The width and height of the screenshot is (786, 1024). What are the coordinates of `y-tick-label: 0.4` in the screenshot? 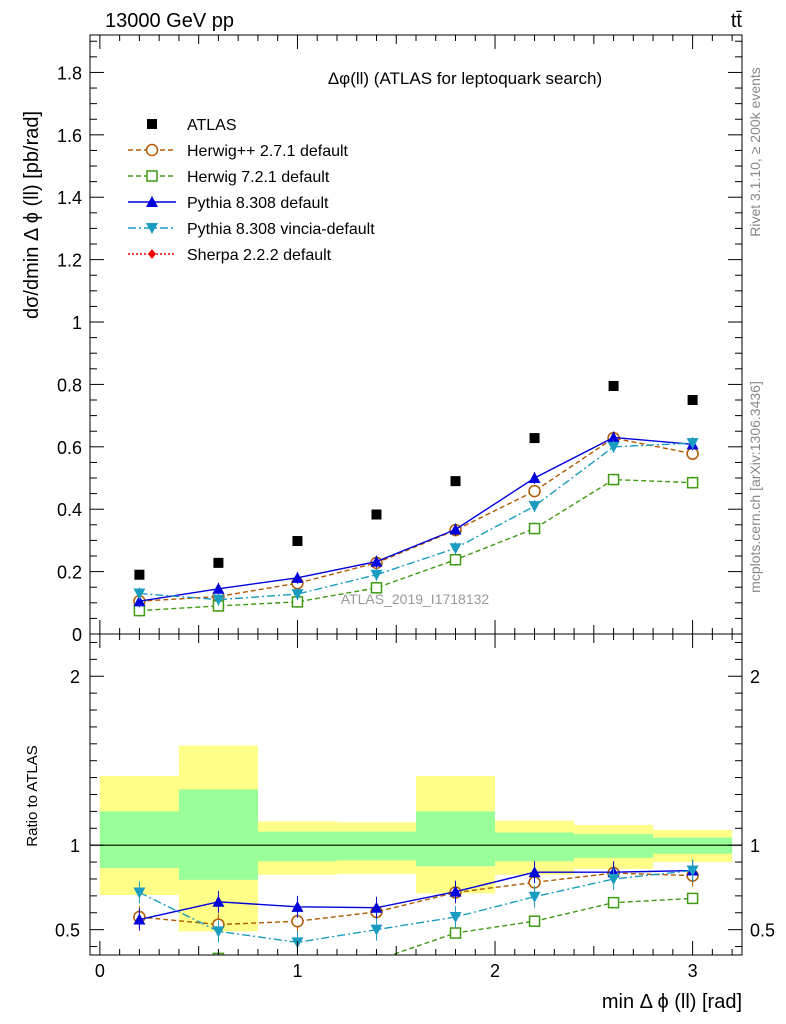 It's located at (69, 510).